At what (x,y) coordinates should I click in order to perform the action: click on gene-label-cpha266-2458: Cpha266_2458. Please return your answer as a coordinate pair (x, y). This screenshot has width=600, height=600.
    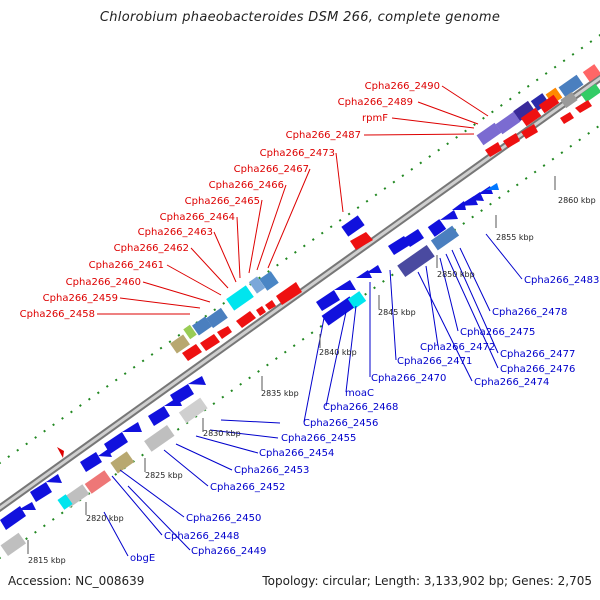
    Looking at the image, I should click on (57, 314).